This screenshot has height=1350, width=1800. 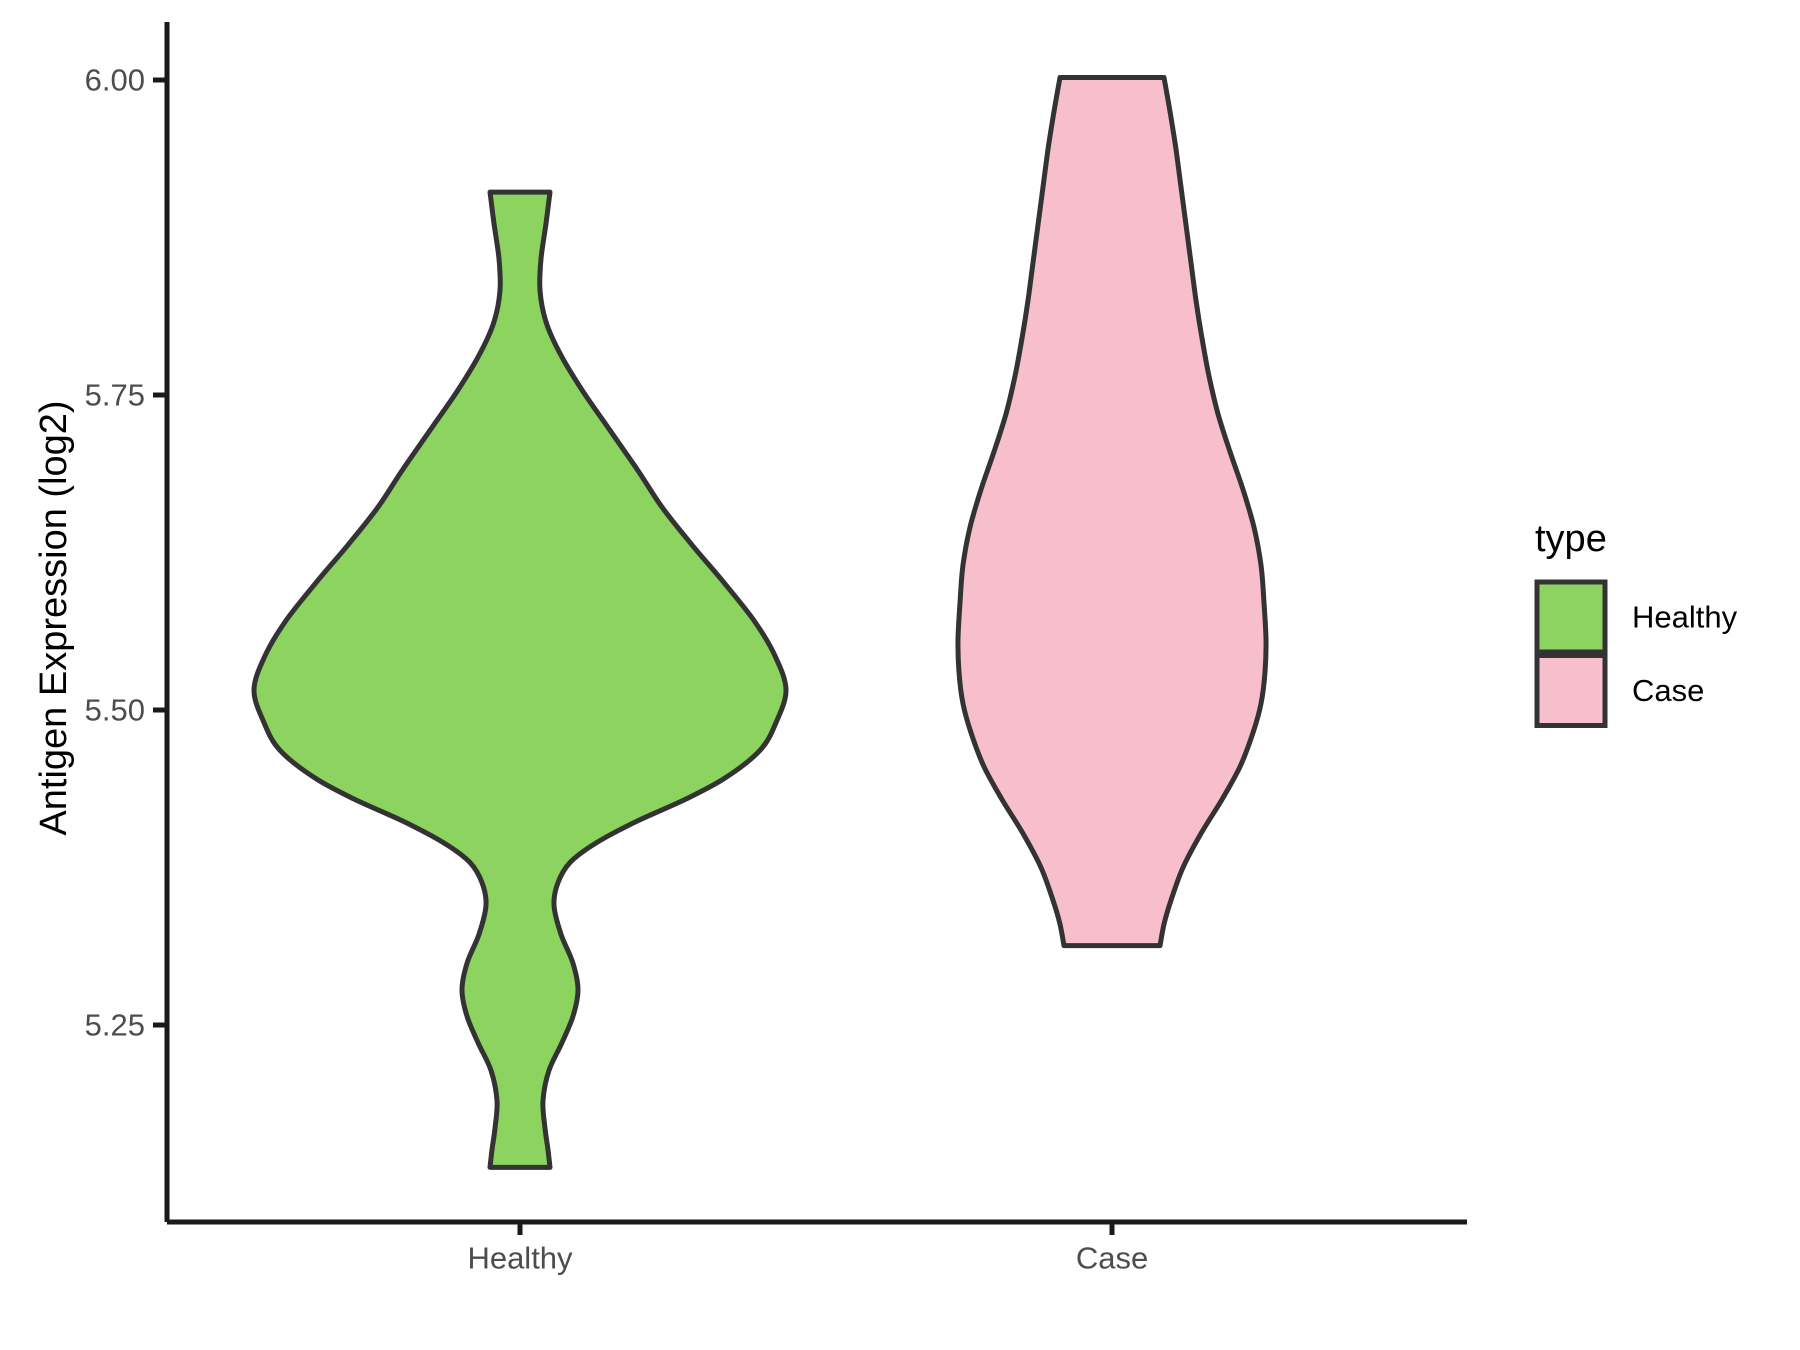 I want to click on x-axis-category-labels: Healthy Case, so click(x=807, y=1258).